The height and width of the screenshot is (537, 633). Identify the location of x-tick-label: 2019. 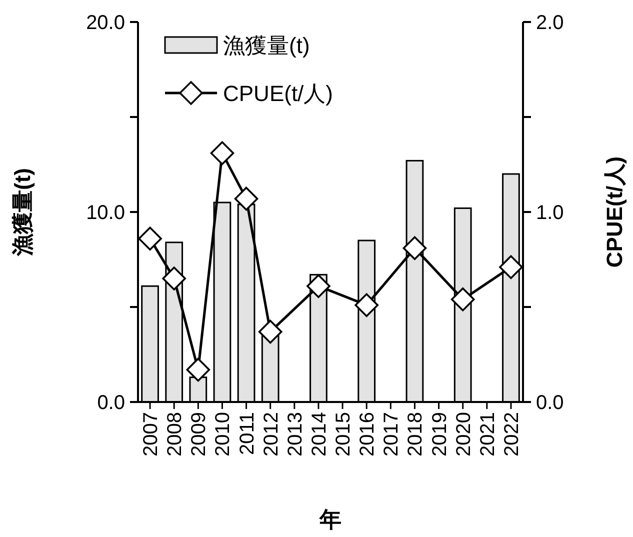
(439, 434).